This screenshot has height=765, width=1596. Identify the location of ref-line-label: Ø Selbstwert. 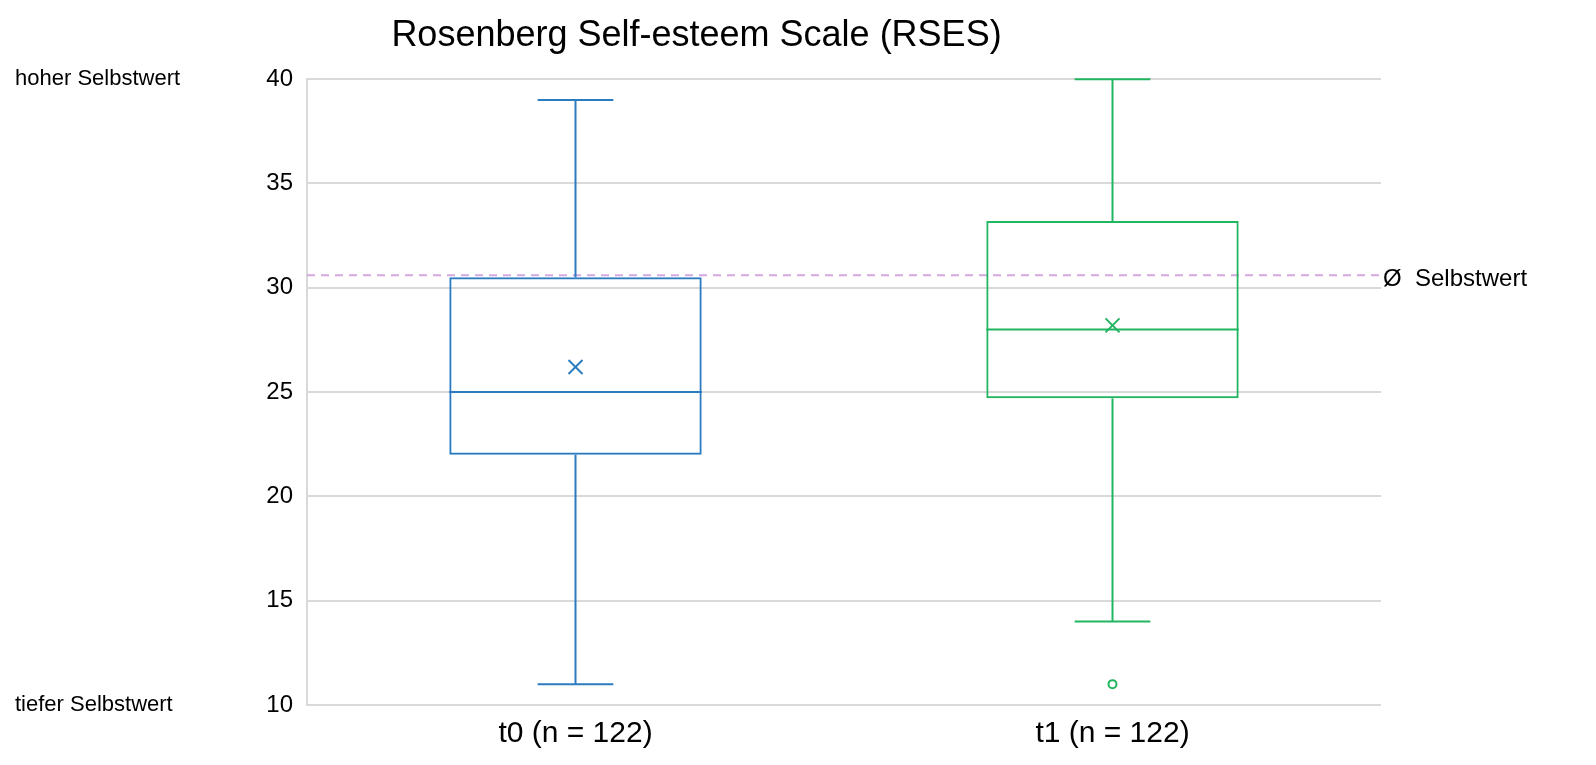
(1455, 277).